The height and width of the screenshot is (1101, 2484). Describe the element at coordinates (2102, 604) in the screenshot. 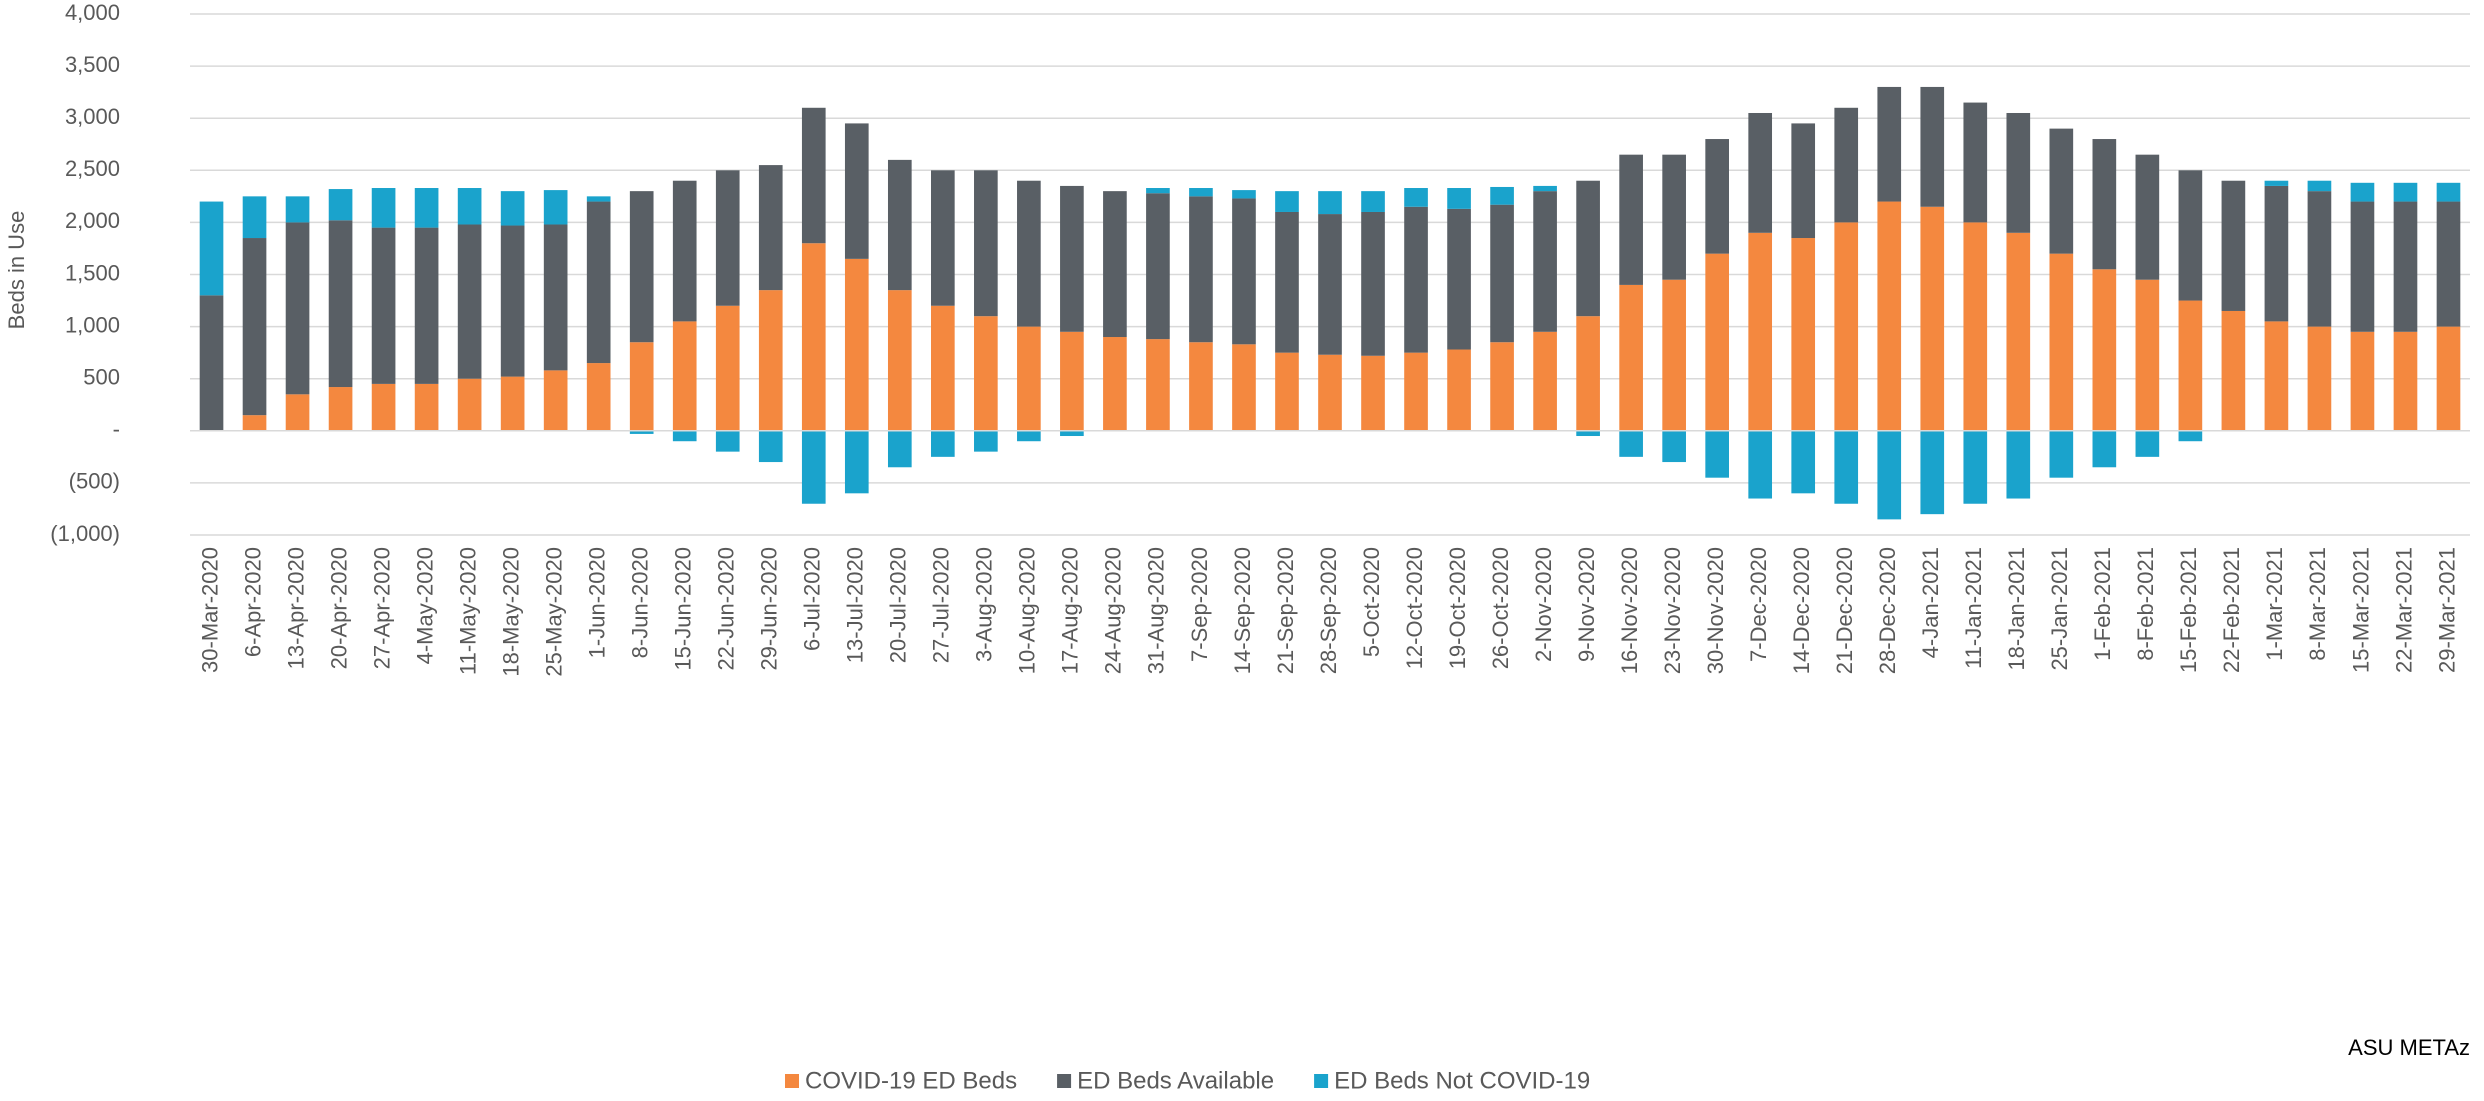

I see `x-tick-label: 1-Feb-2021` at that location.